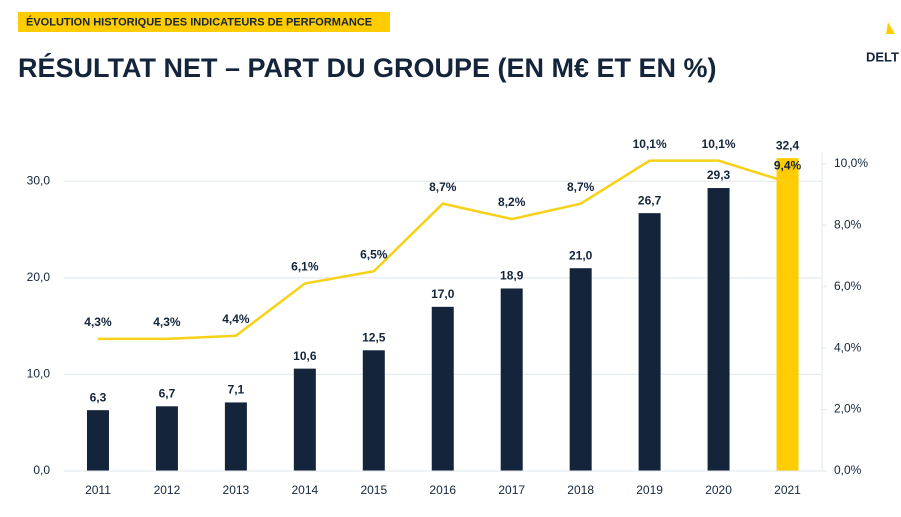  What do you see at coordinates (167, 490) in the screenshot?
I see `x-tick-label: 2012` at bounding box center [167, 490].